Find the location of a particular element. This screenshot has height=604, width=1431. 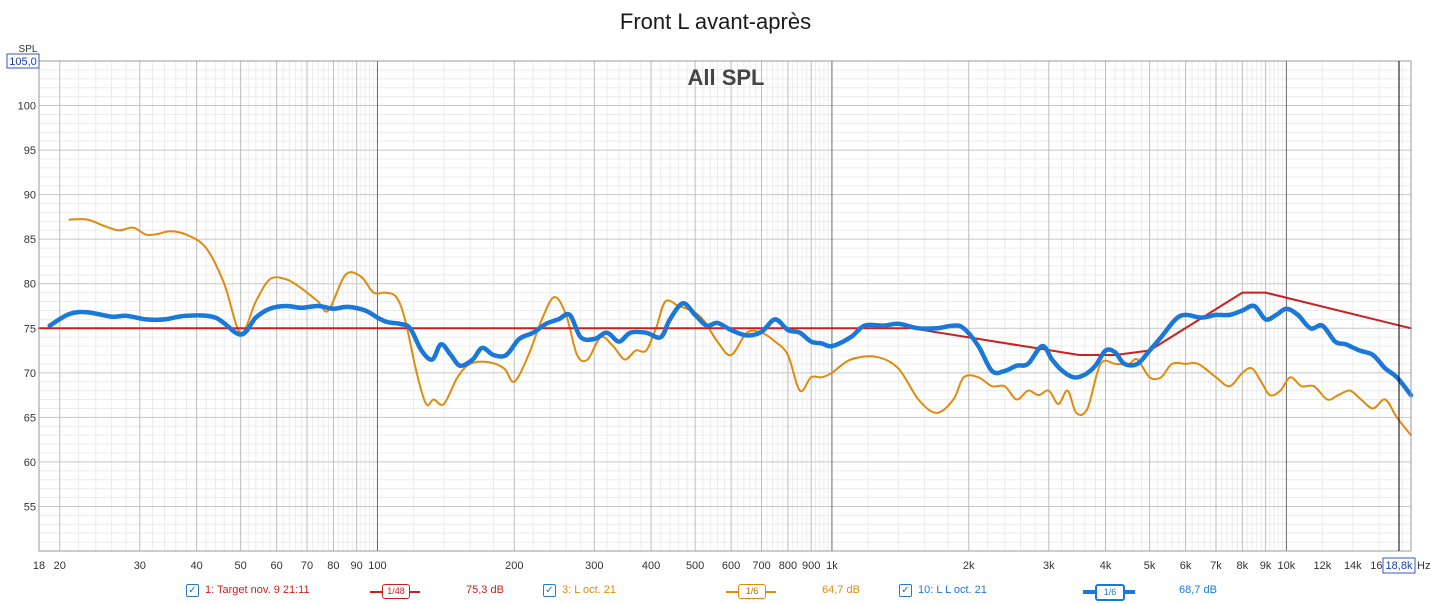

y-top-readout: 105,0 is located at coordinates (23, 61).